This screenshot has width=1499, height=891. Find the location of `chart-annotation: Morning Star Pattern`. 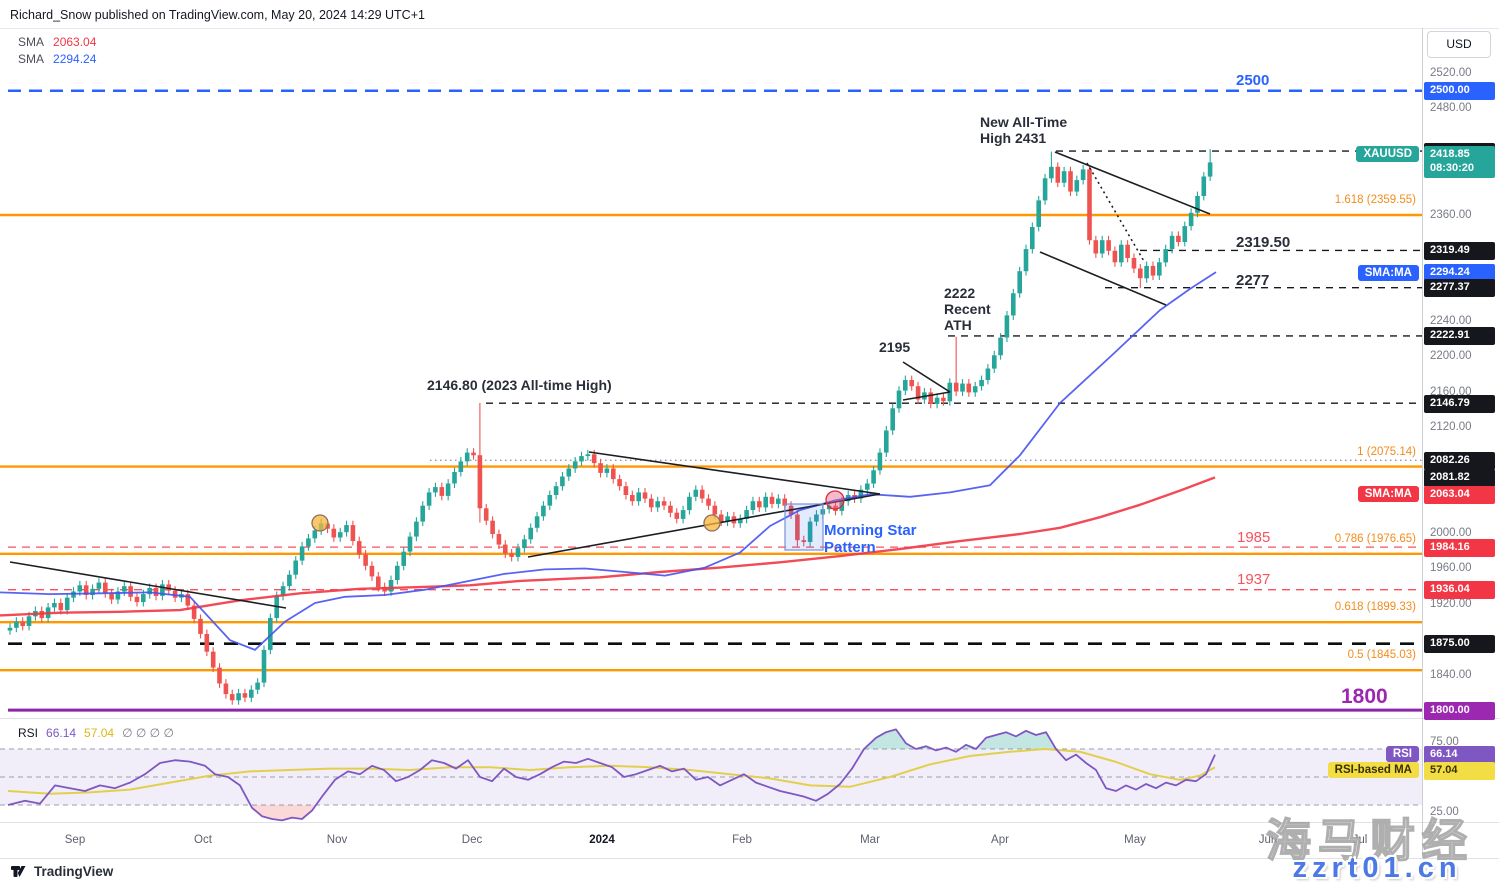

chart-annotation: Morning Star Pattern is located at coordinates (870, 539).